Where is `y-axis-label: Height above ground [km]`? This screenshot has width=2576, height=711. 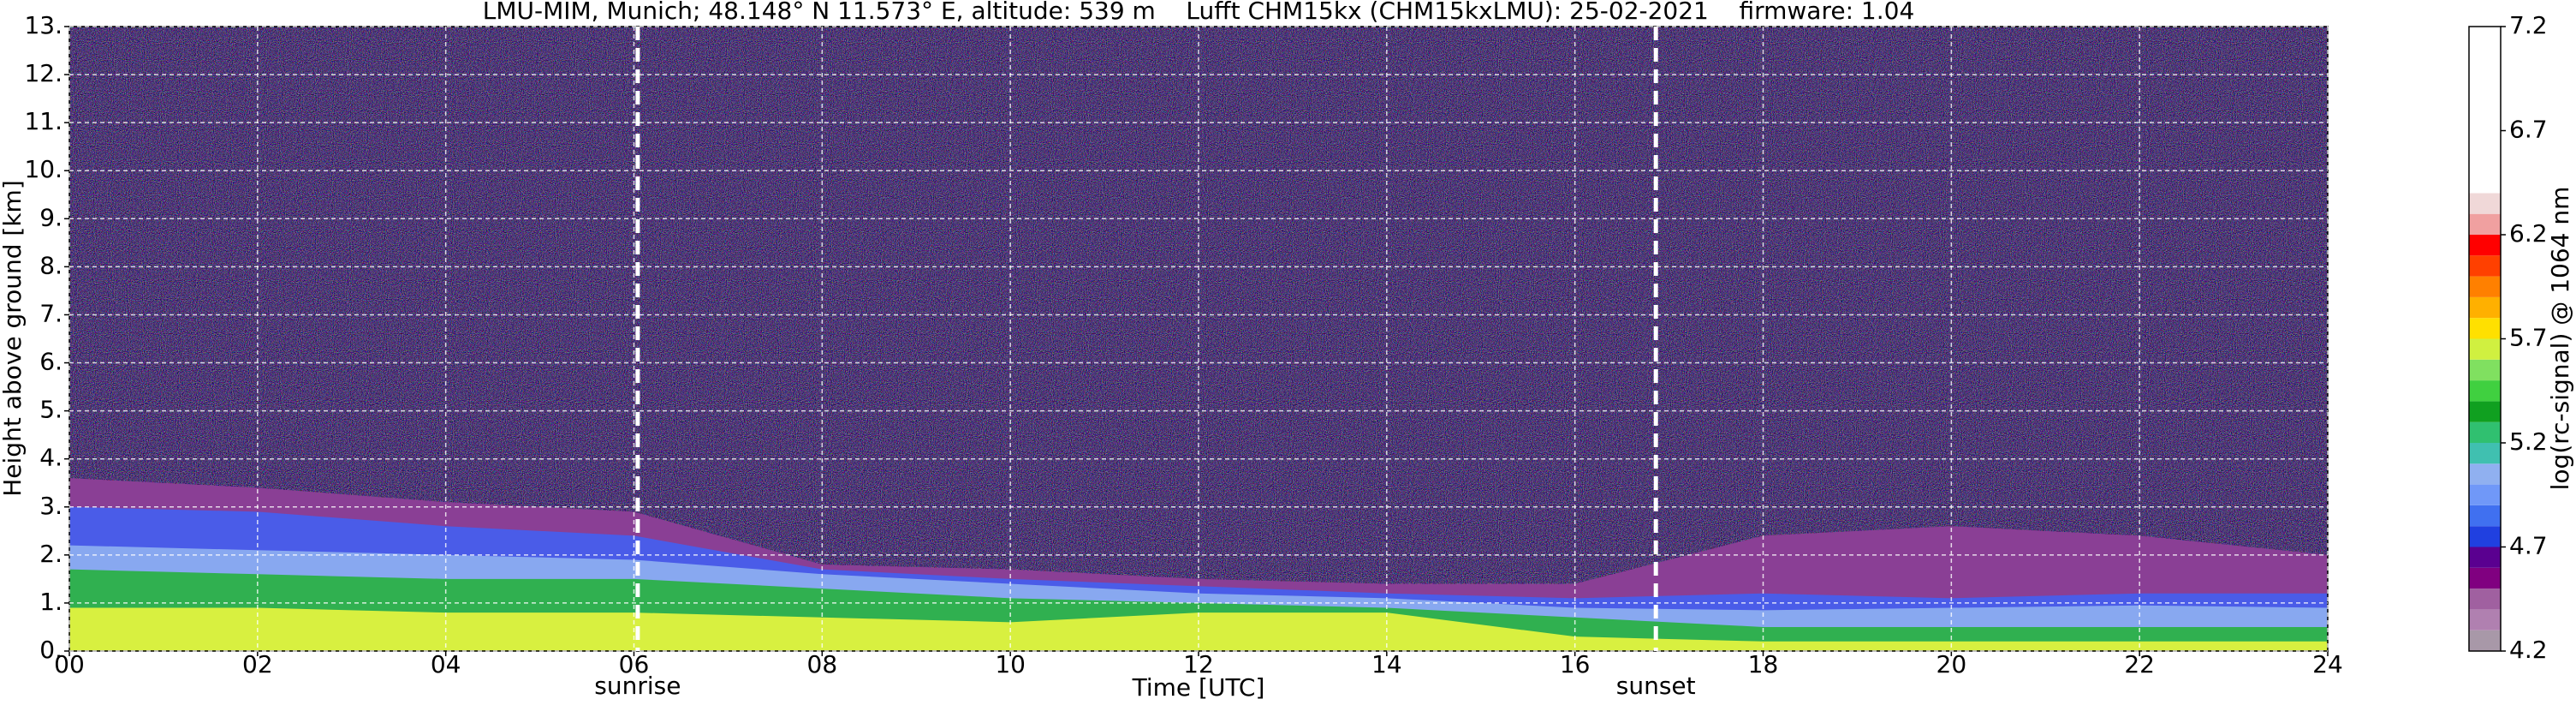
y-axis-label: Height above ground [km] is located at coordinates (14, 339).